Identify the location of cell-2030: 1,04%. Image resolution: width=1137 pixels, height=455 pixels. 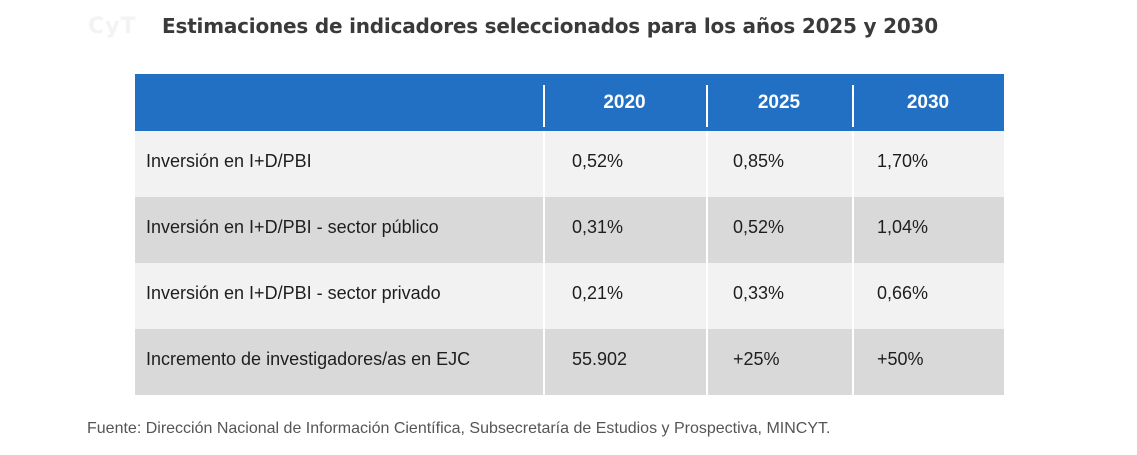
(928, 230).